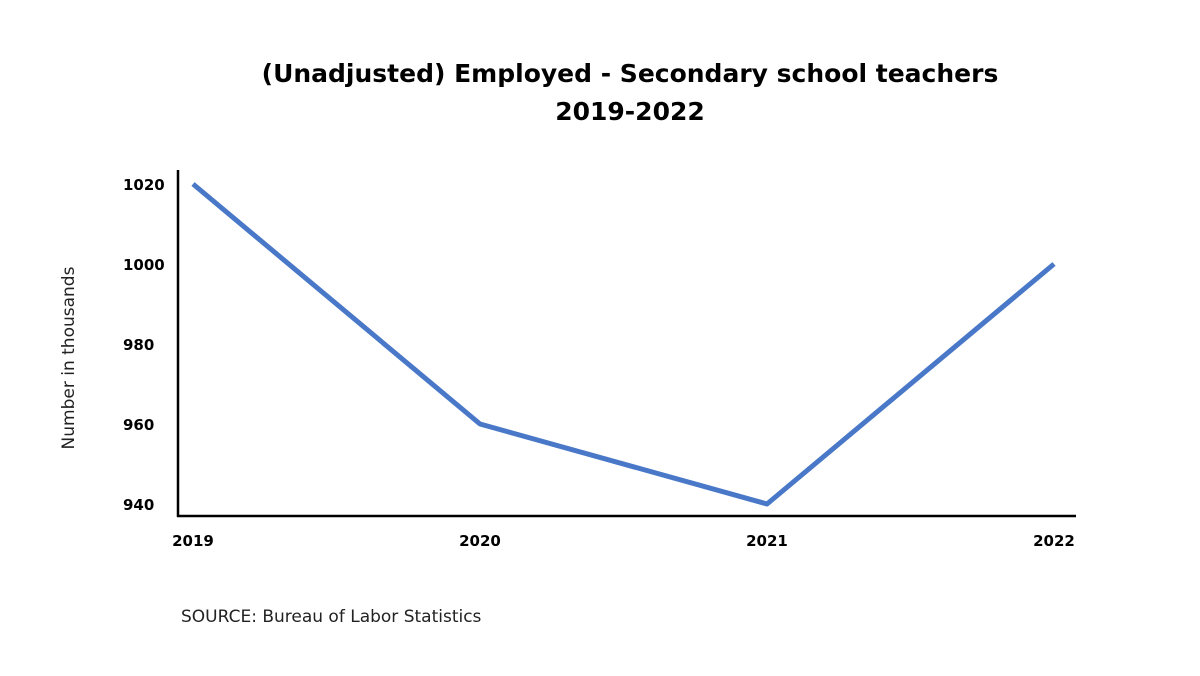 The height and width of the screenshot is (676, 1200). I want to click on x-tick-label: 2021, so click(767, 541).